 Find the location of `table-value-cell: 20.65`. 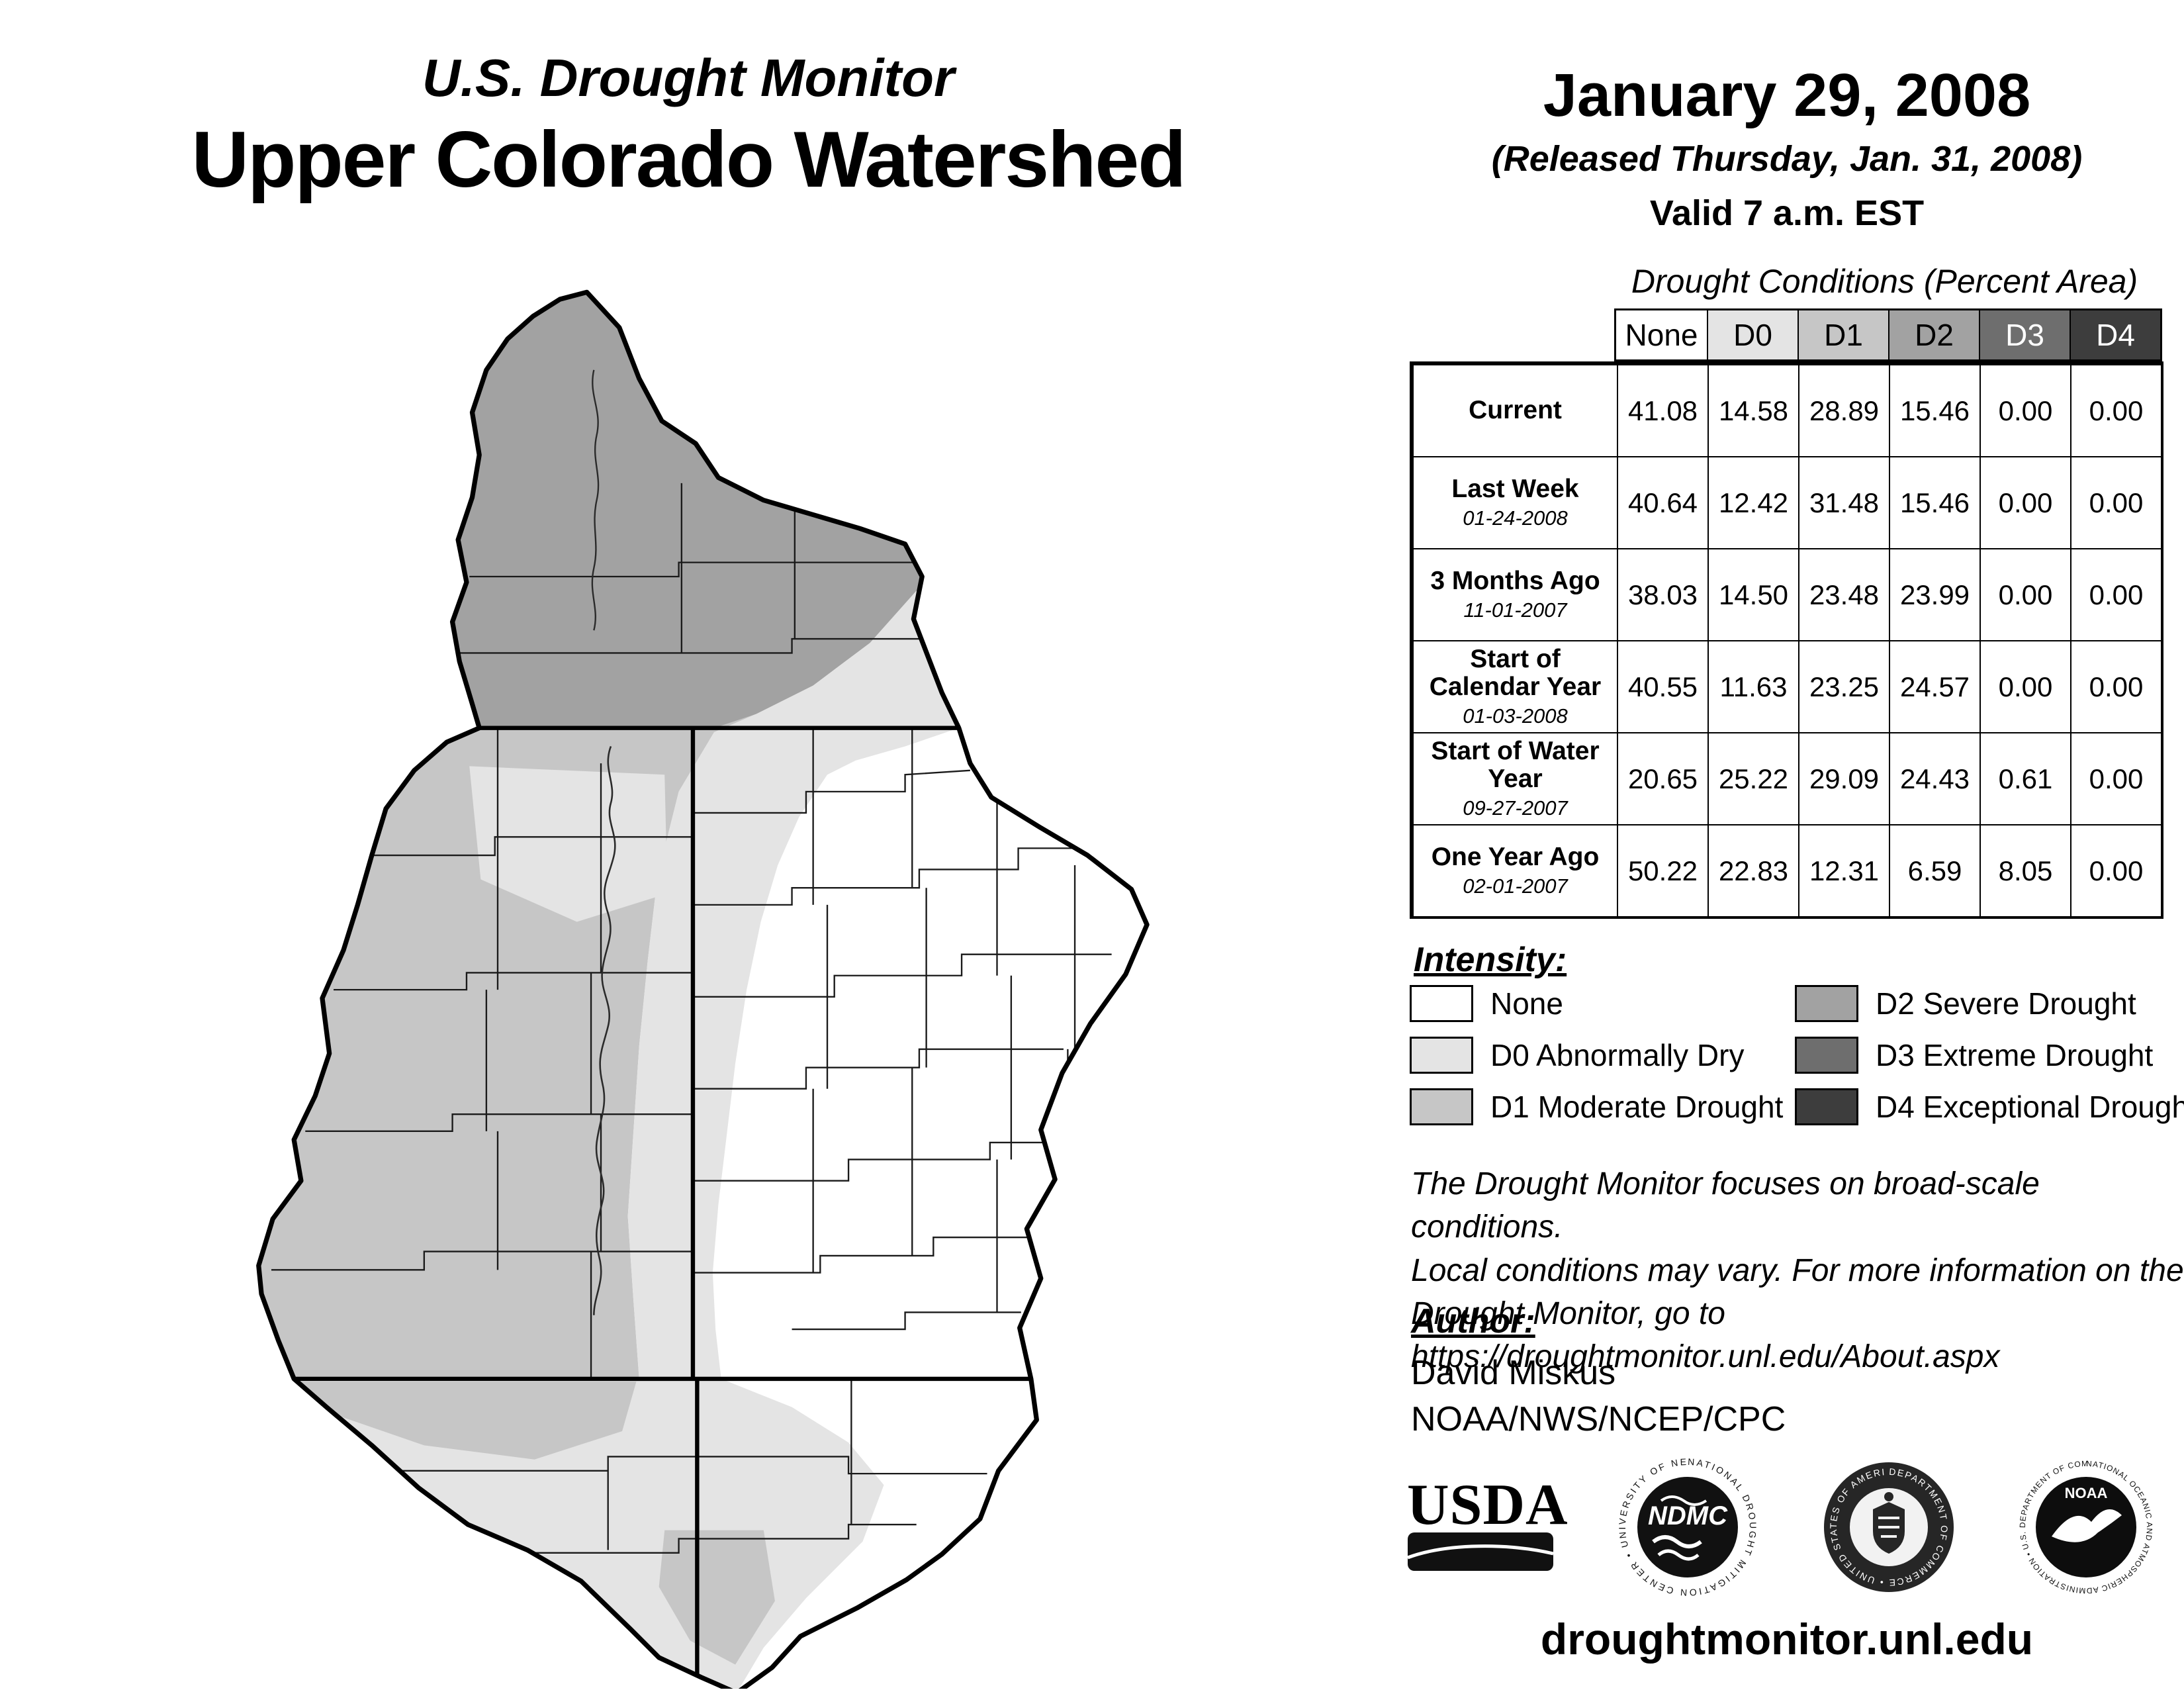

table-value-cell: 20.65 is located at coordinates (1662, 778).